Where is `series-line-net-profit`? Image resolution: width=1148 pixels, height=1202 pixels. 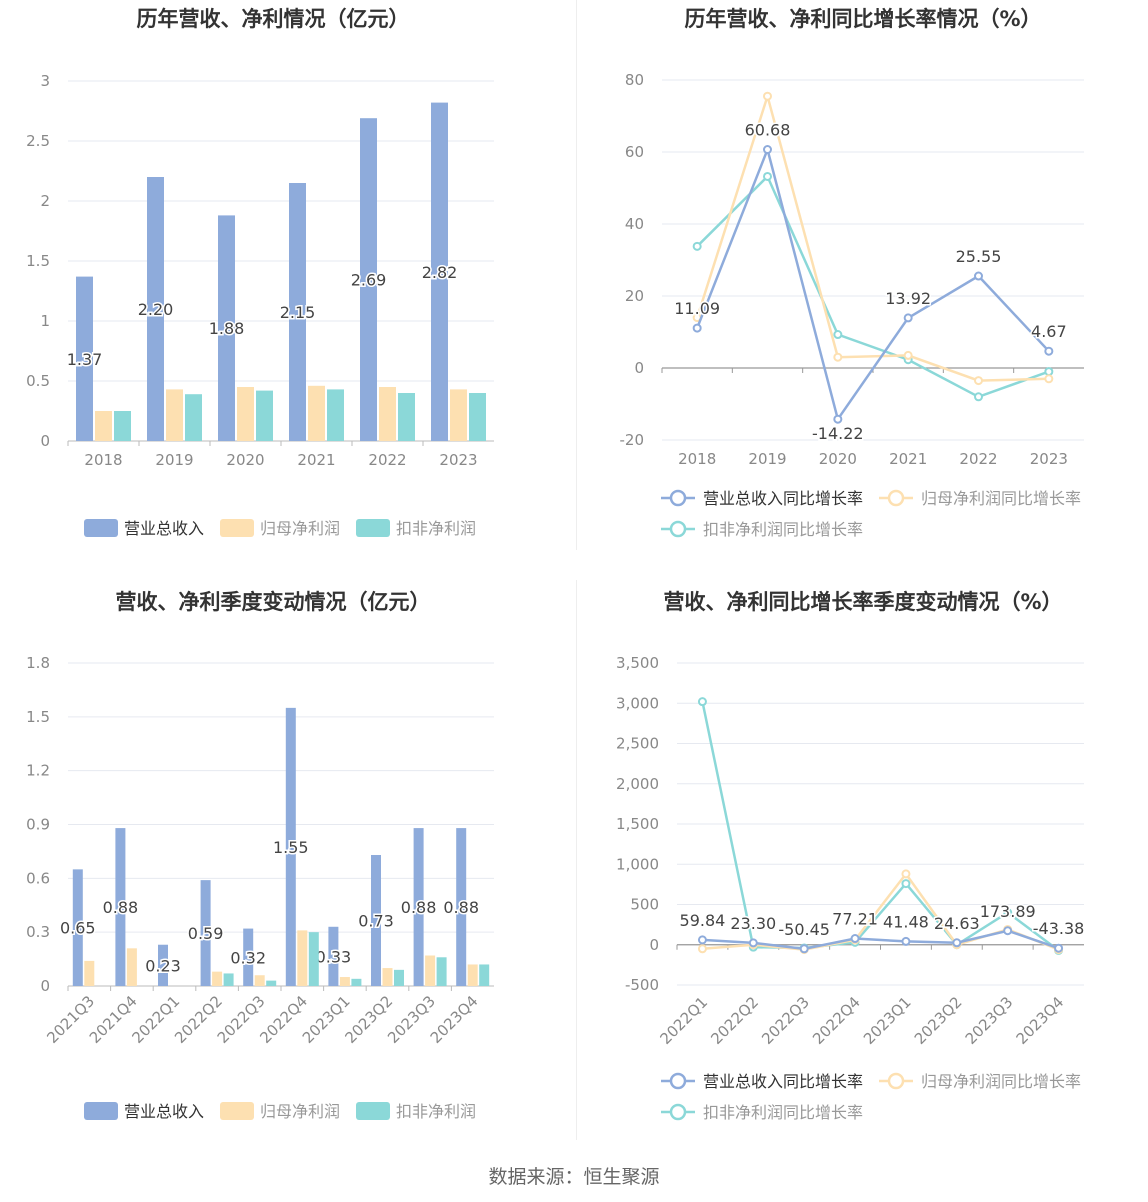
series-line-net-profit is located at coordinates (872, 236).